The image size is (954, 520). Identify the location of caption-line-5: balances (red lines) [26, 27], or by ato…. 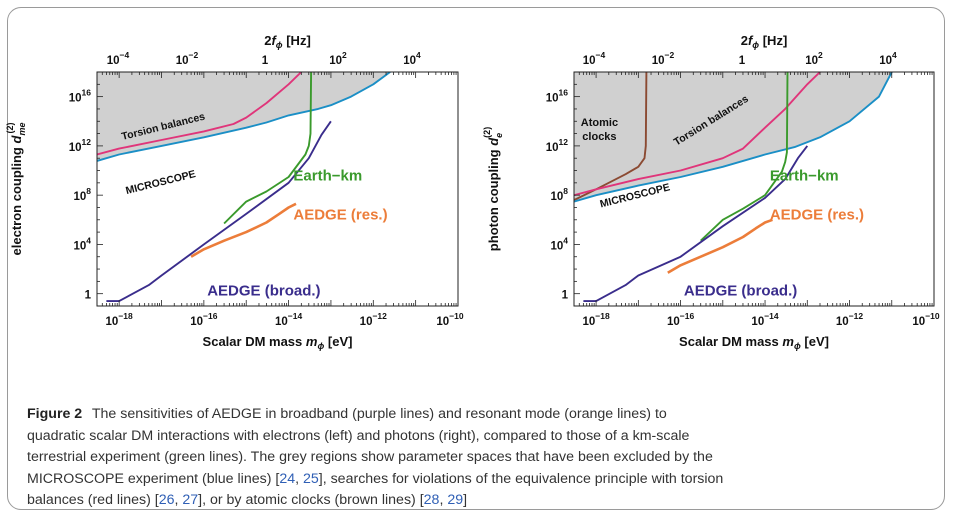
(477, 501).